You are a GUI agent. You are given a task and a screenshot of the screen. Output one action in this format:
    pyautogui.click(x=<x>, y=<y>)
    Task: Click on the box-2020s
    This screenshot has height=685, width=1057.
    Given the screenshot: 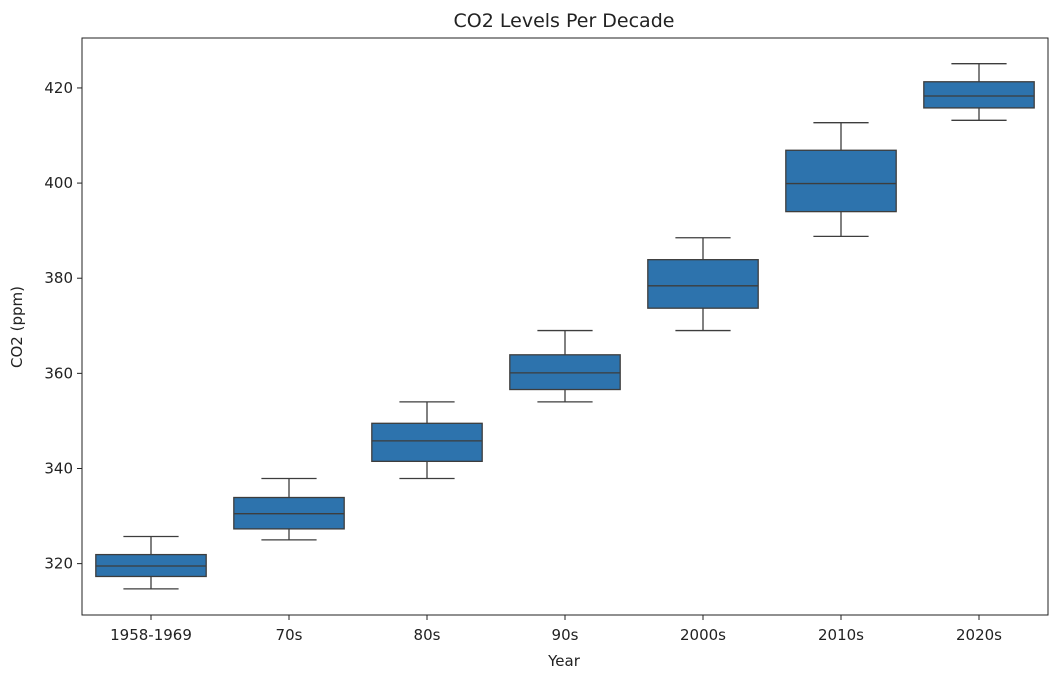 What is the action you would take?
    pyautogui.click(x=979, y=95)
    